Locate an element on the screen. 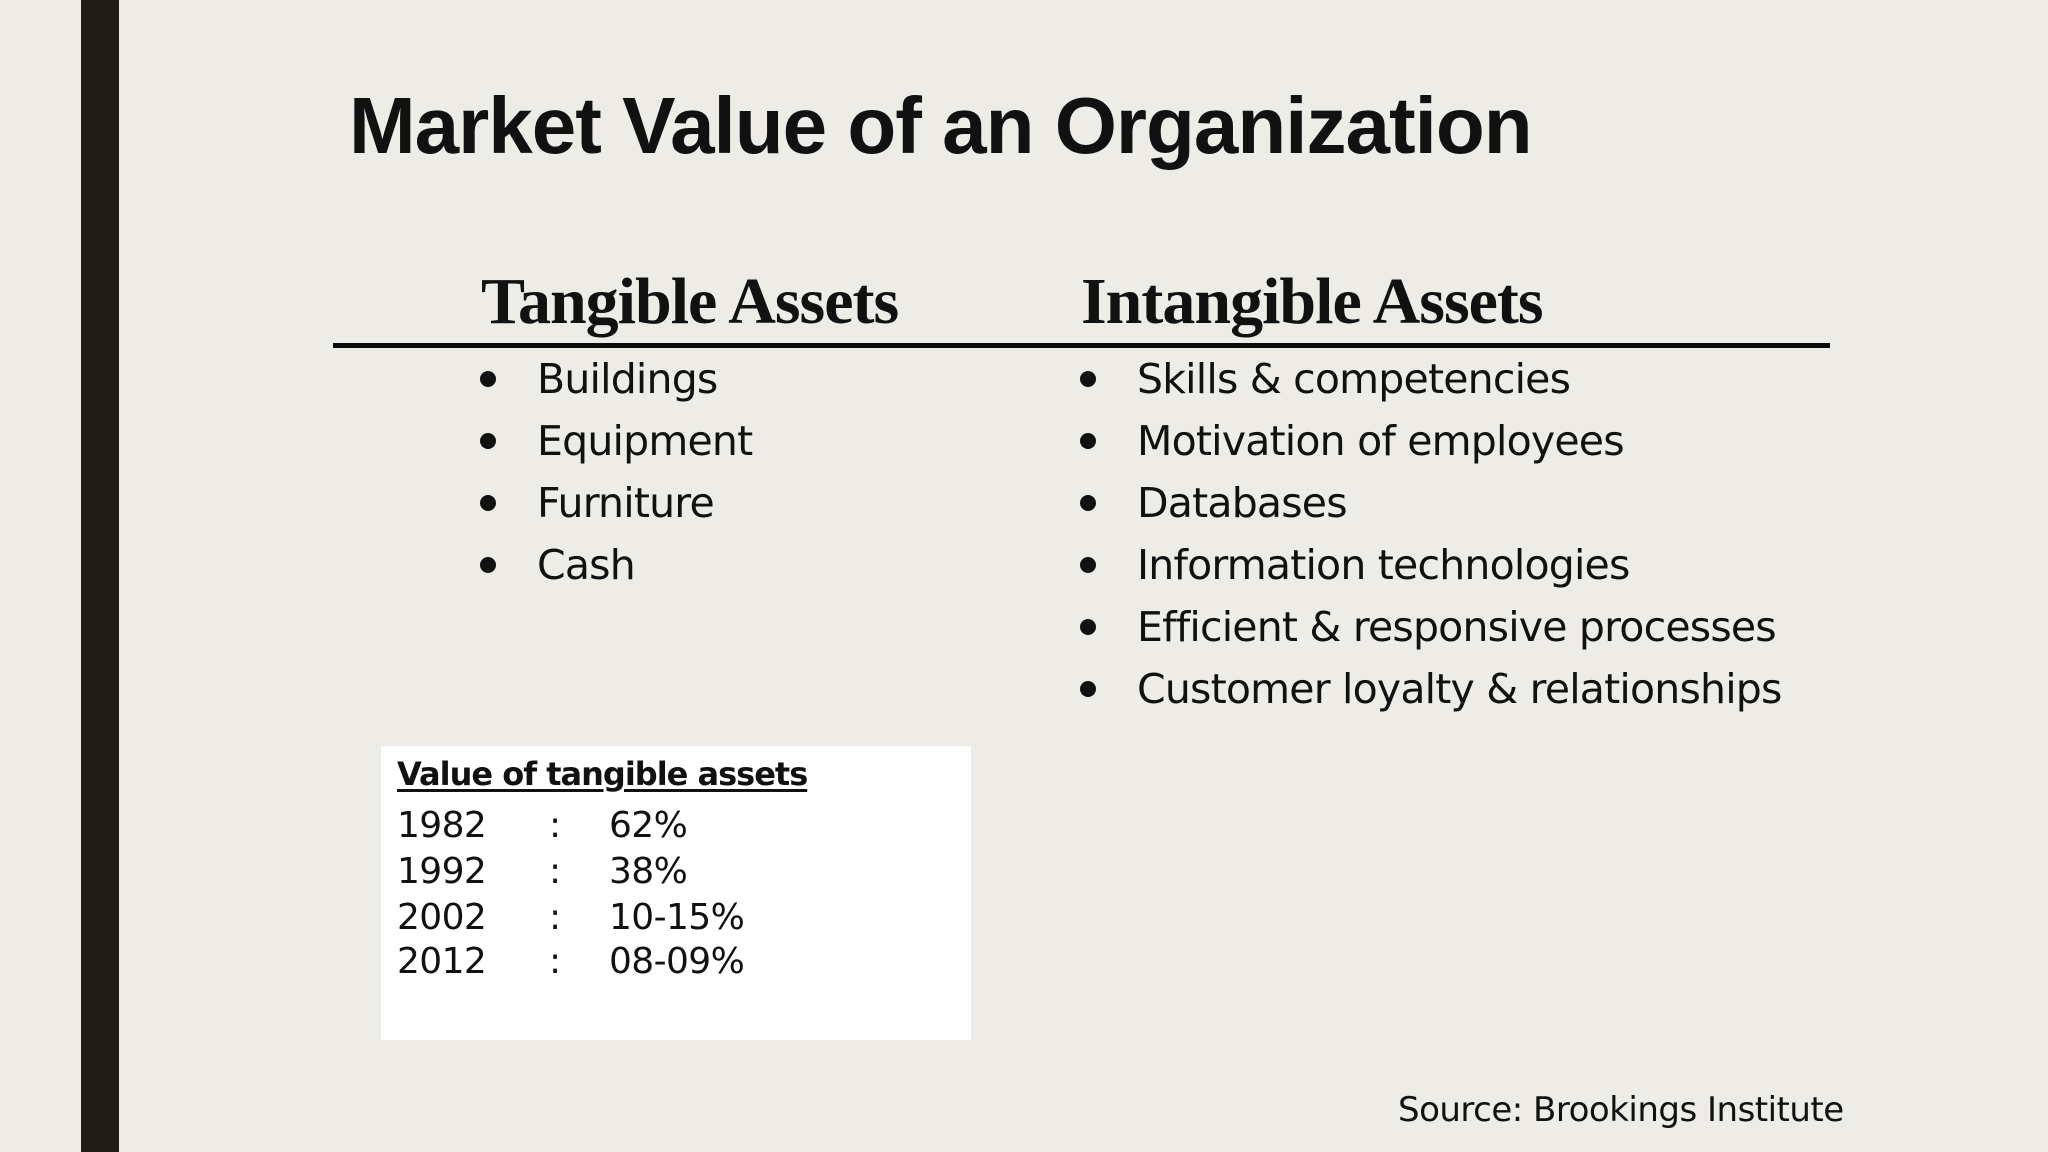 This screenshot has height=1152, width=2048. source-citation: Source: Brookings Institute is located at coordinates (1621, 1110).